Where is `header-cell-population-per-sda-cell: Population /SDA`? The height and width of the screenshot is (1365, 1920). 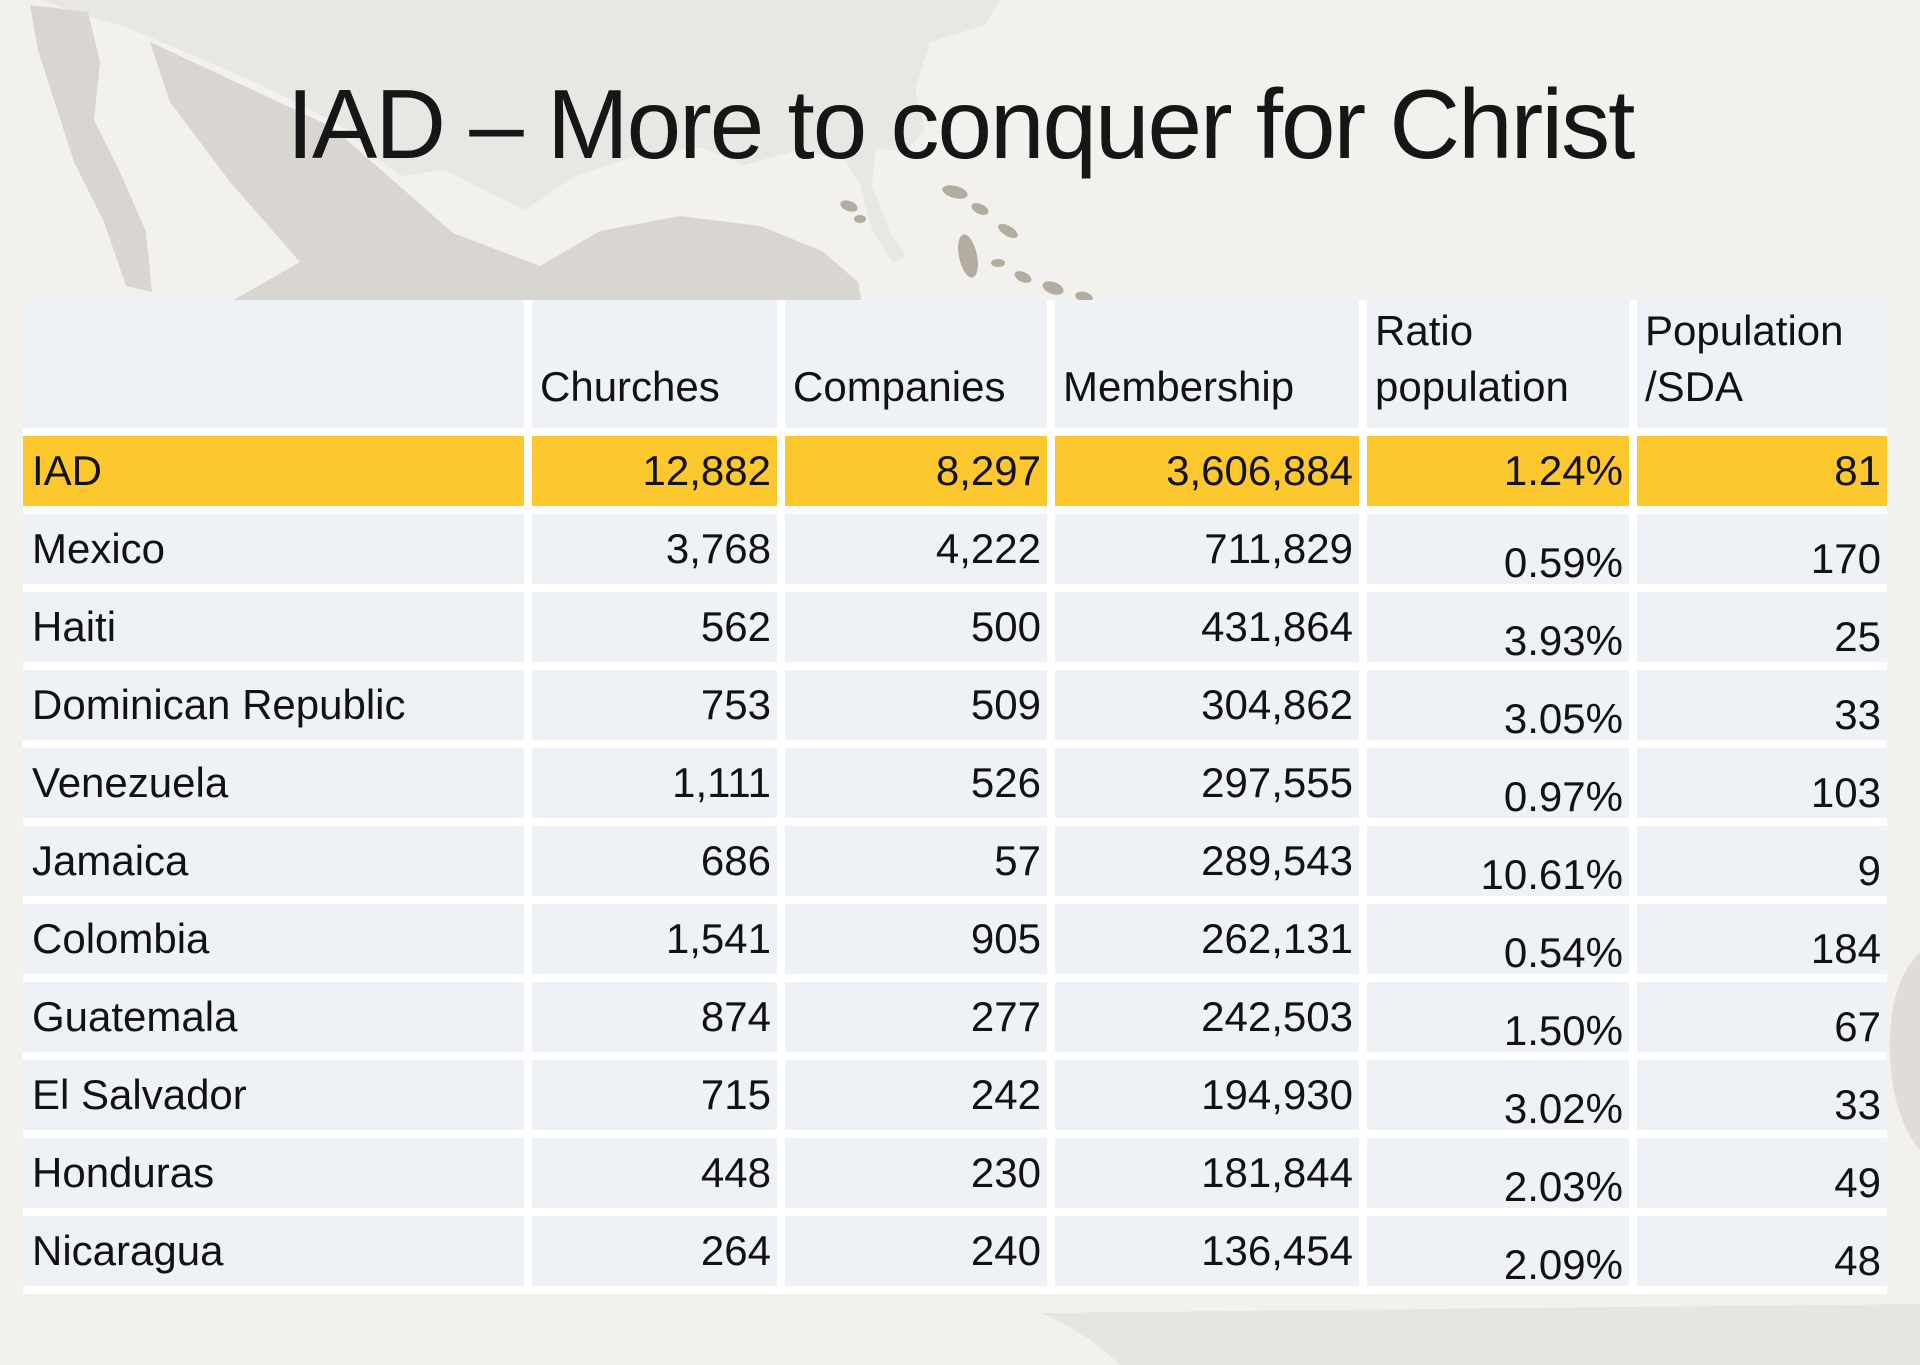
header-cell-population-per-sda-cell: Population /SDA is located at coordinates (1762, 364).